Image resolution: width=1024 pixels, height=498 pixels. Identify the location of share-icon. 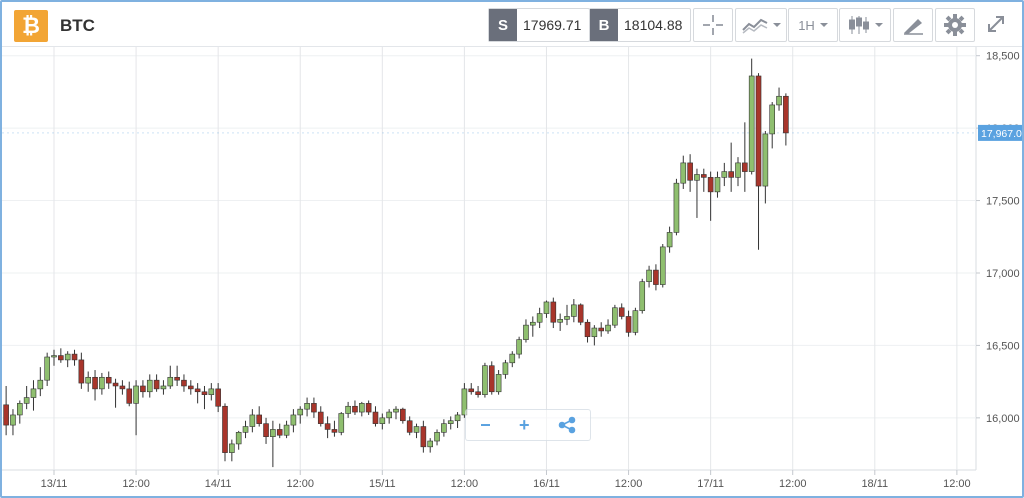
(567, 425).